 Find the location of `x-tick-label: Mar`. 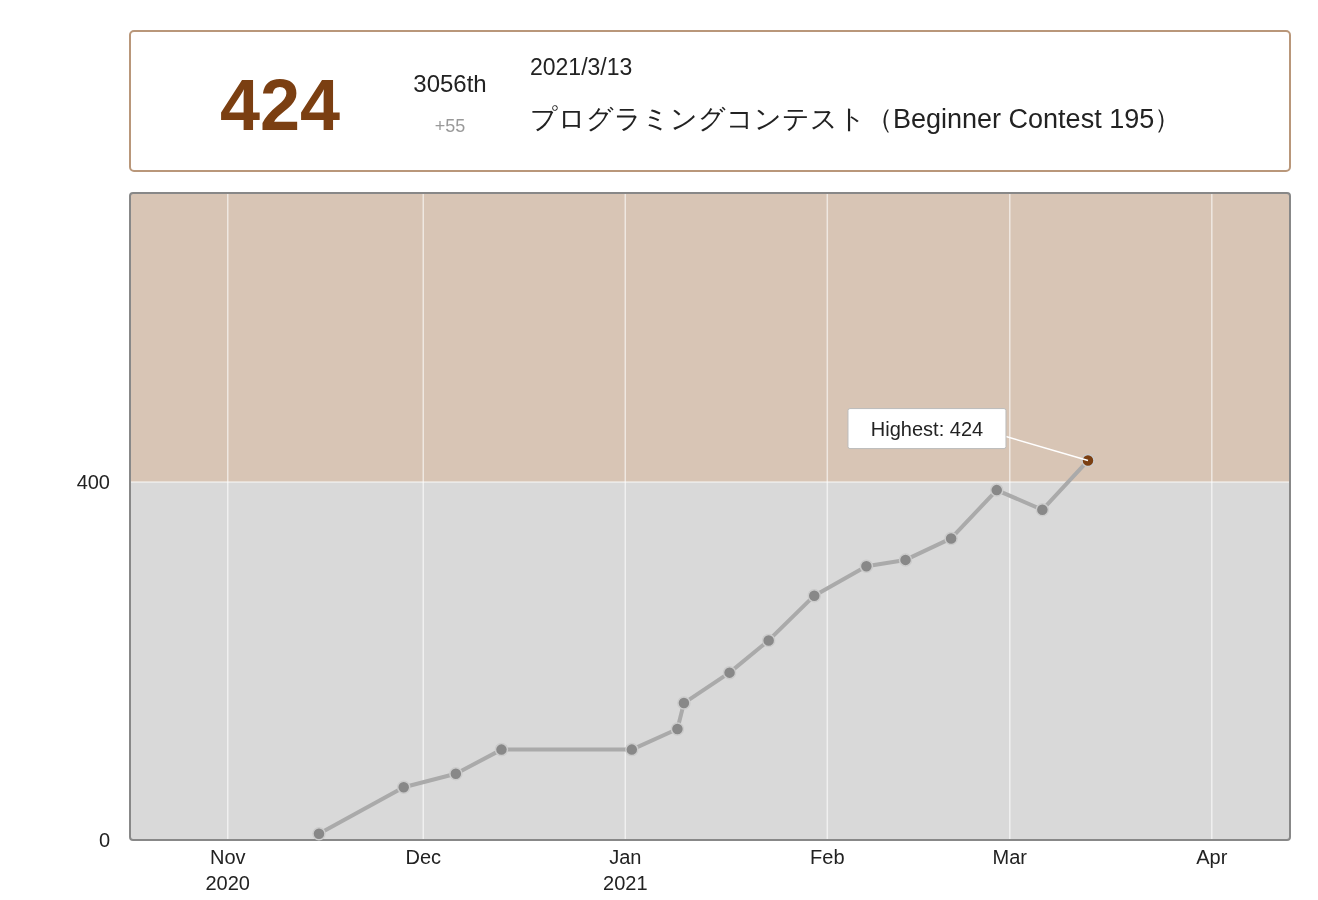

x-tick-label: Mar is located at coordinates (1010, 857).